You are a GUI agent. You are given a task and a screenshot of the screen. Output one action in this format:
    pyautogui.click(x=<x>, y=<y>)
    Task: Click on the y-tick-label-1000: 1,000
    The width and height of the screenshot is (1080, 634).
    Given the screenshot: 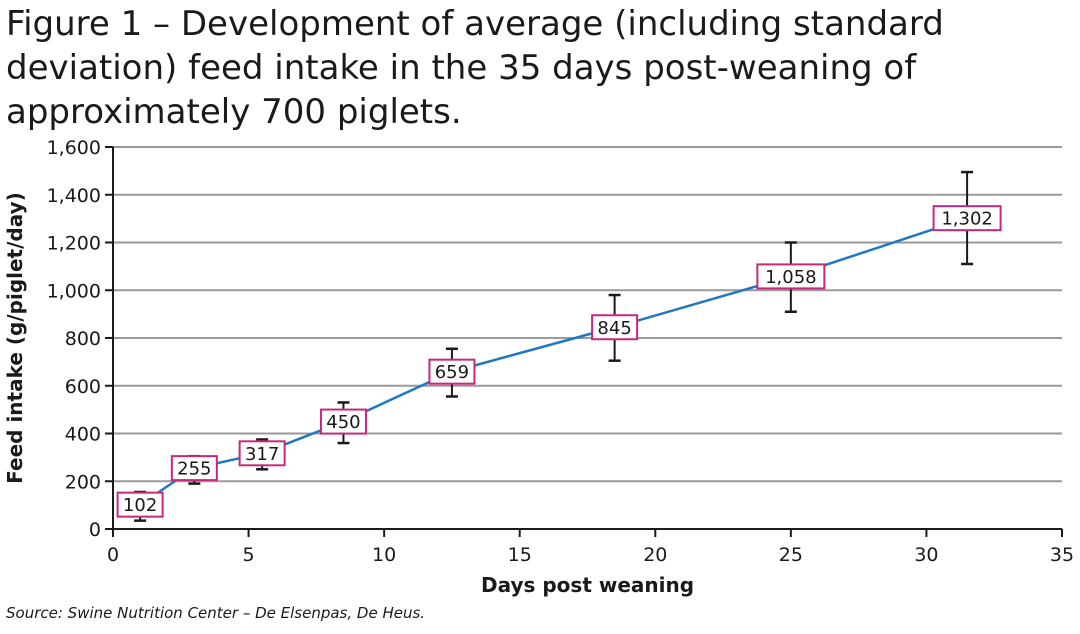 What is the action you would take?
    pyautogui.click(x=74, y=291)
    